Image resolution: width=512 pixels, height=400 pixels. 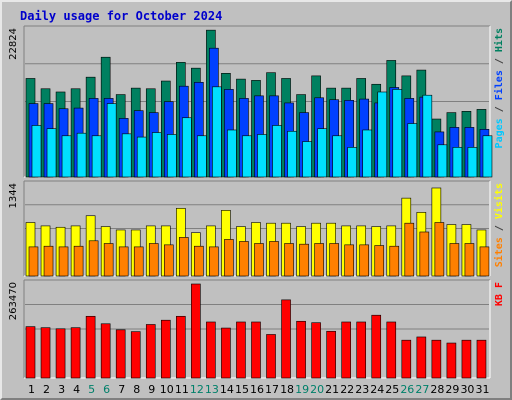 I want to click on day-label-25: 25, so click(x=392, y=389).